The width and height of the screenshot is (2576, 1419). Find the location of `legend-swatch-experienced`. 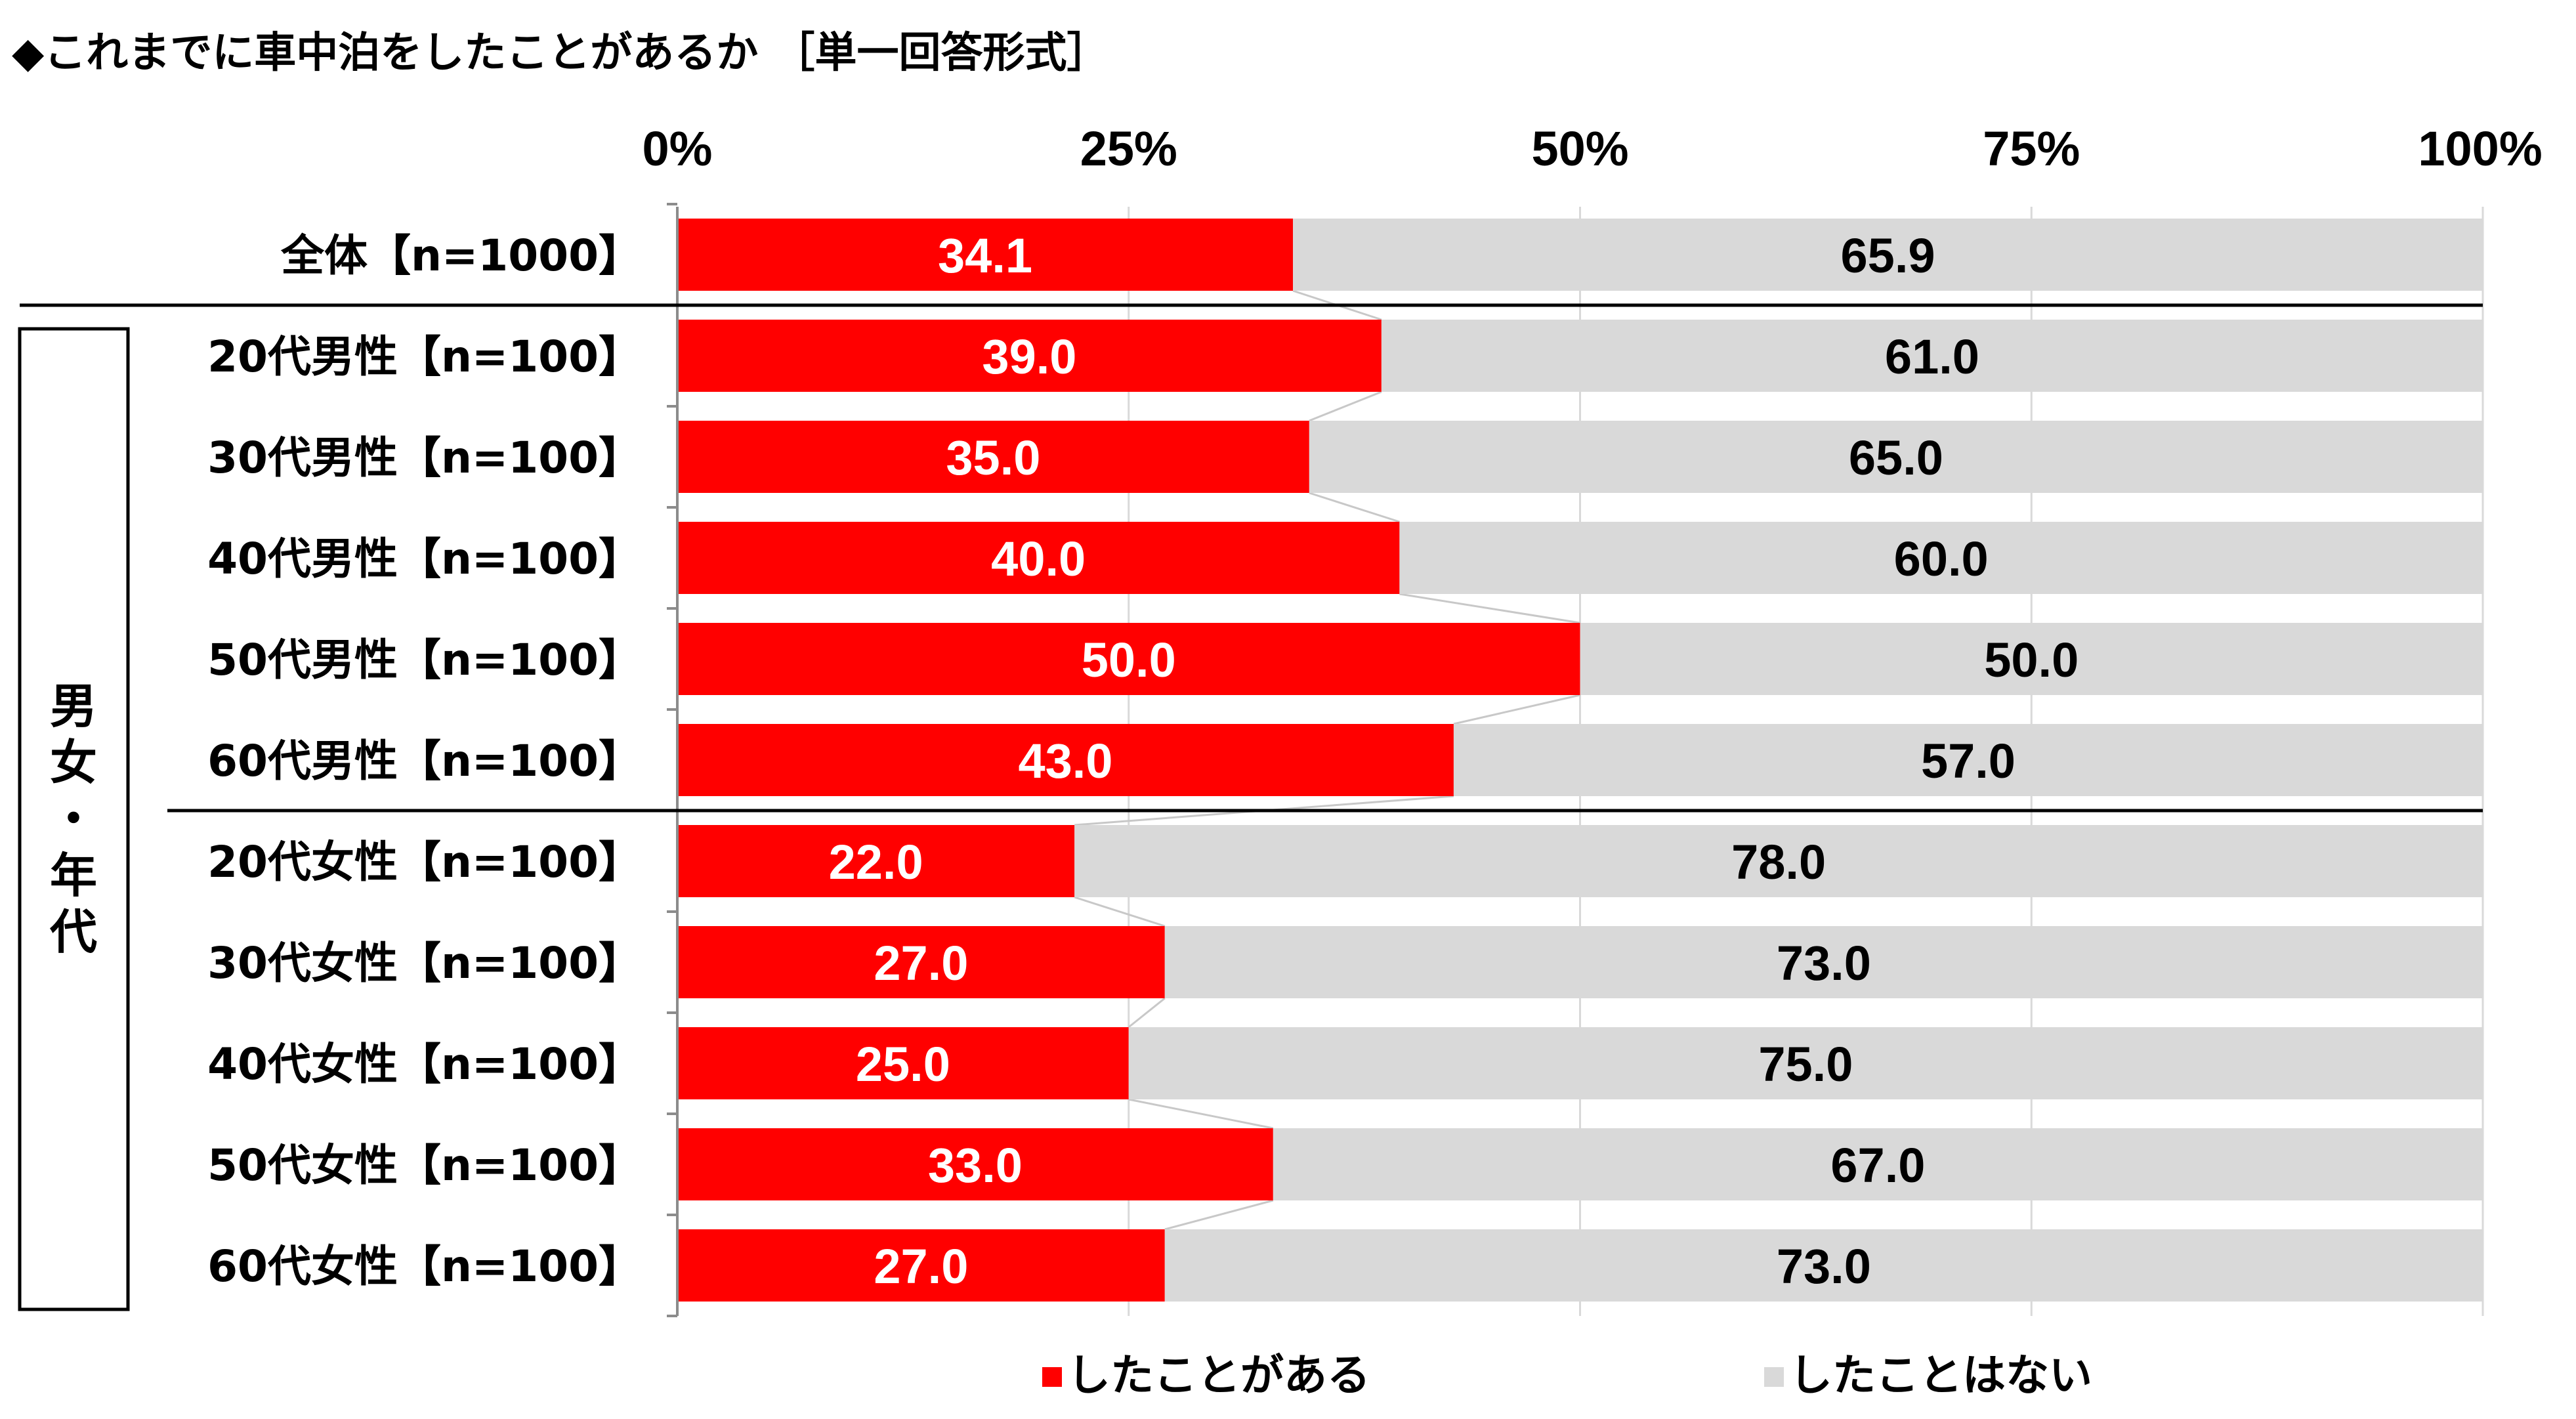

legend-swatch-experienced is located at coordinates (1052, 1377).